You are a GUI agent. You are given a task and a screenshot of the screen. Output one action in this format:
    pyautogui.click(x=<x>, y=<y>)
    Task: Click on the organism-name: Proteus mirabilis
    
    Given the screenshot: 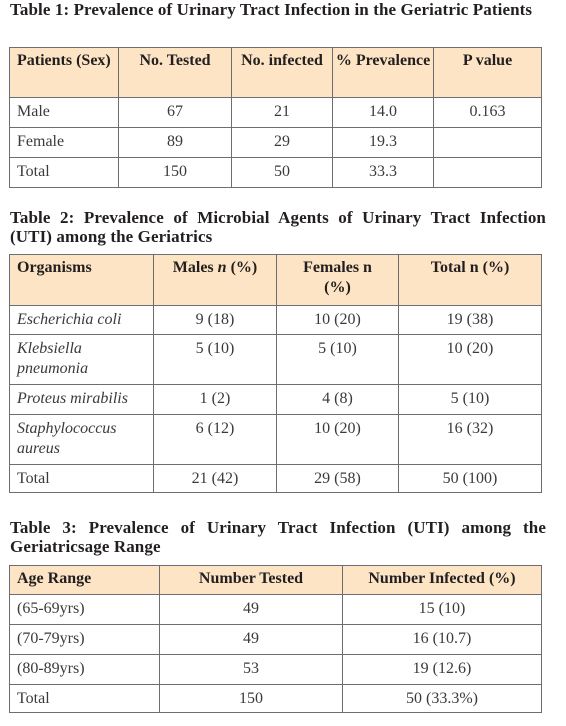 What is the action you would take?
    pyautogui.click(x=81, y=399)
    